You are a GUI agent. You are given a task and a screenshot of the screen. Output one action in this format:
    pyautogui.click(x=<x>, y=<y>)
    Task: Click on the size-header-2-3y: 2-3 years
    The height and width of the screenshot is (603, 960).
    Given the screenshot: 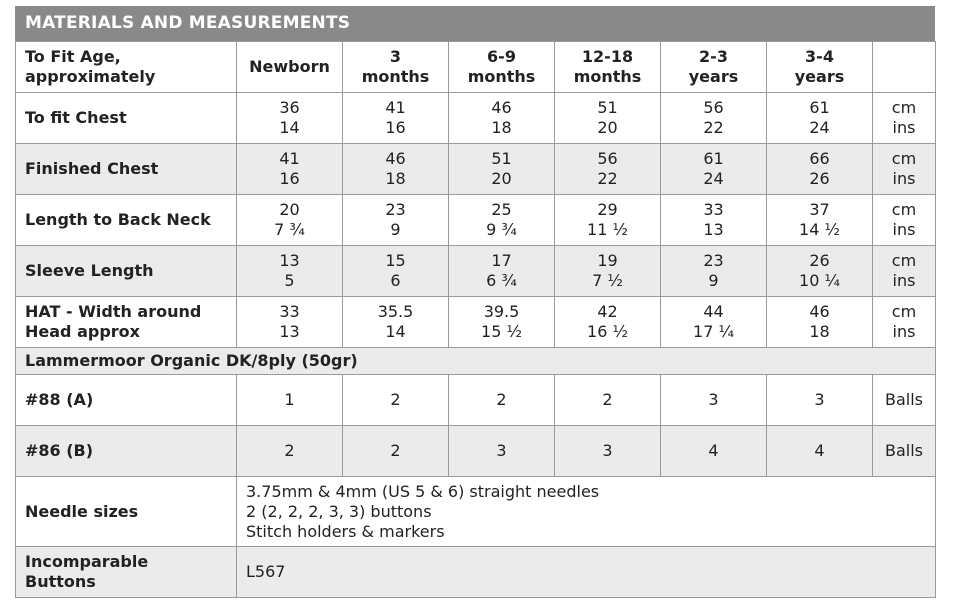 What is the action you would take?
    pyautogui.click(x=713, y=67)
    